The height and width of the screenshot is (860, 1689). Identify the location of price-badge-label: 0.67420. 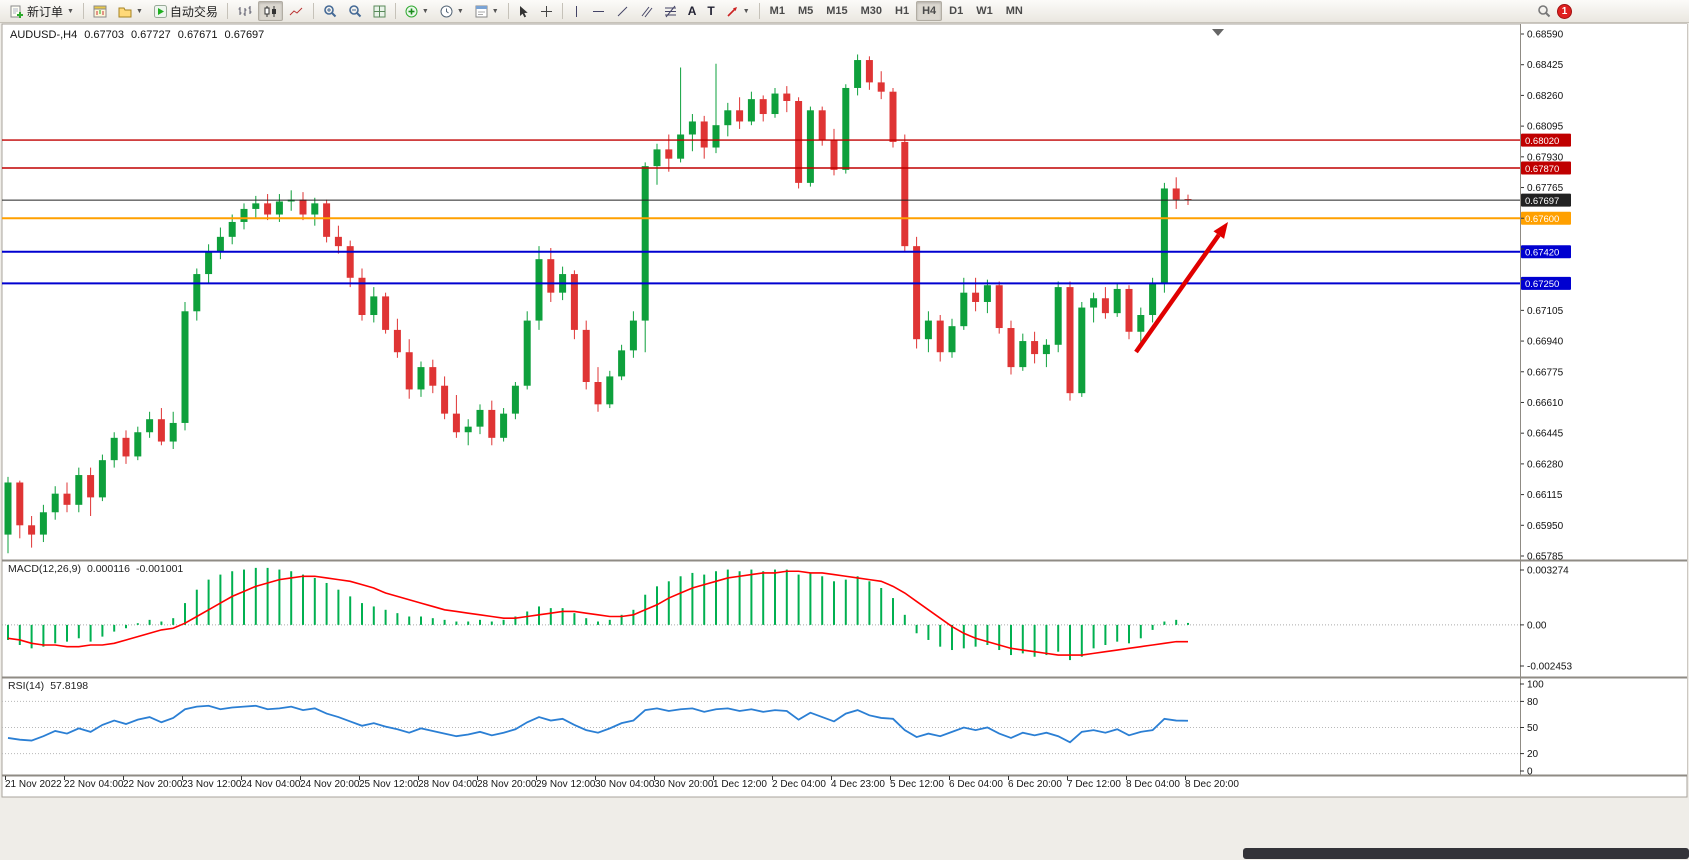
(1542, 253).